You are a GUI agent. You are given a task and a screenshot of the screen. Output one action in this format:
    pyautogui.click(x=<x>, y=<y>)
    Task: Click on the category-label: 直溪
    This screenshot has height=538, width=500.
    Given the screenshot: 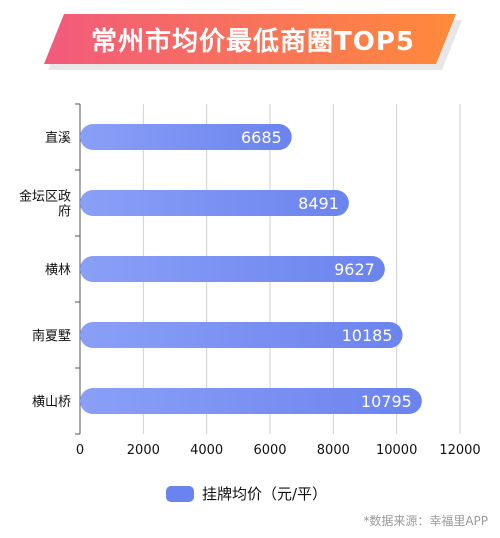 What is the action you would take?
    pyautogui.click(x=58, y=138)
    